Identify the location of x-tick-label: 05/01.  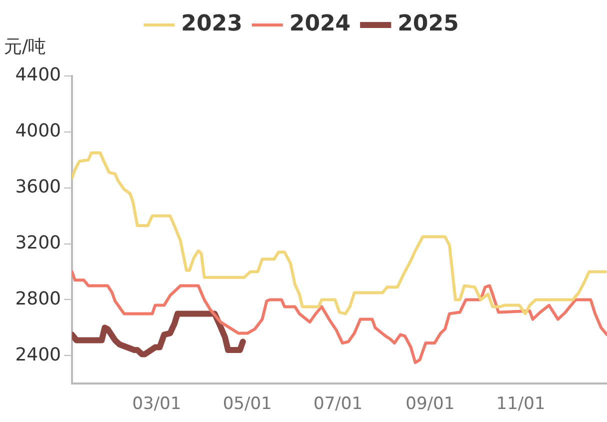
(247, 404).